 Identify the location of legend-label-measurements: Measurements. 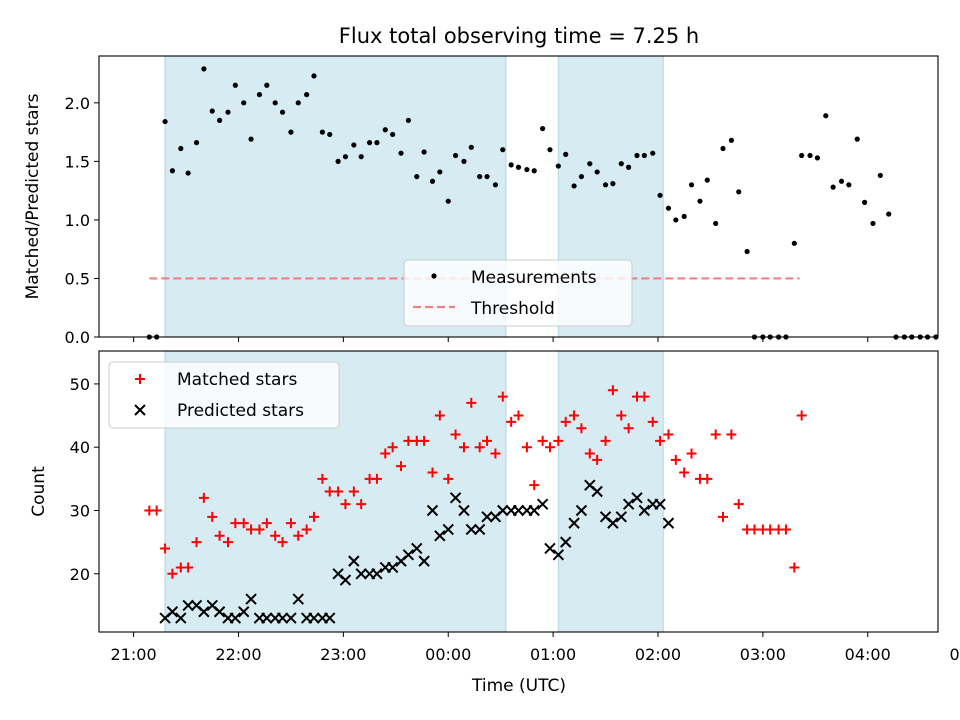
(534, 278).